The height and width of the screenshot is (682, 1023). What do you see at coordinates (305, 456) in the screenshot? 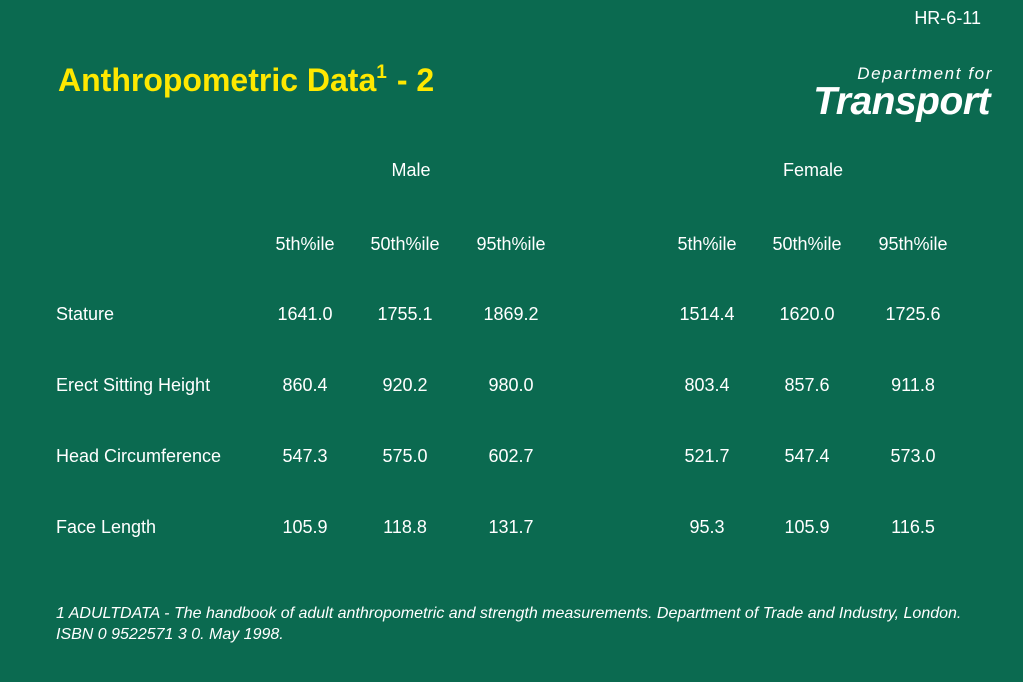
I see `cell: 547.3` at bounding box center [305, 456].